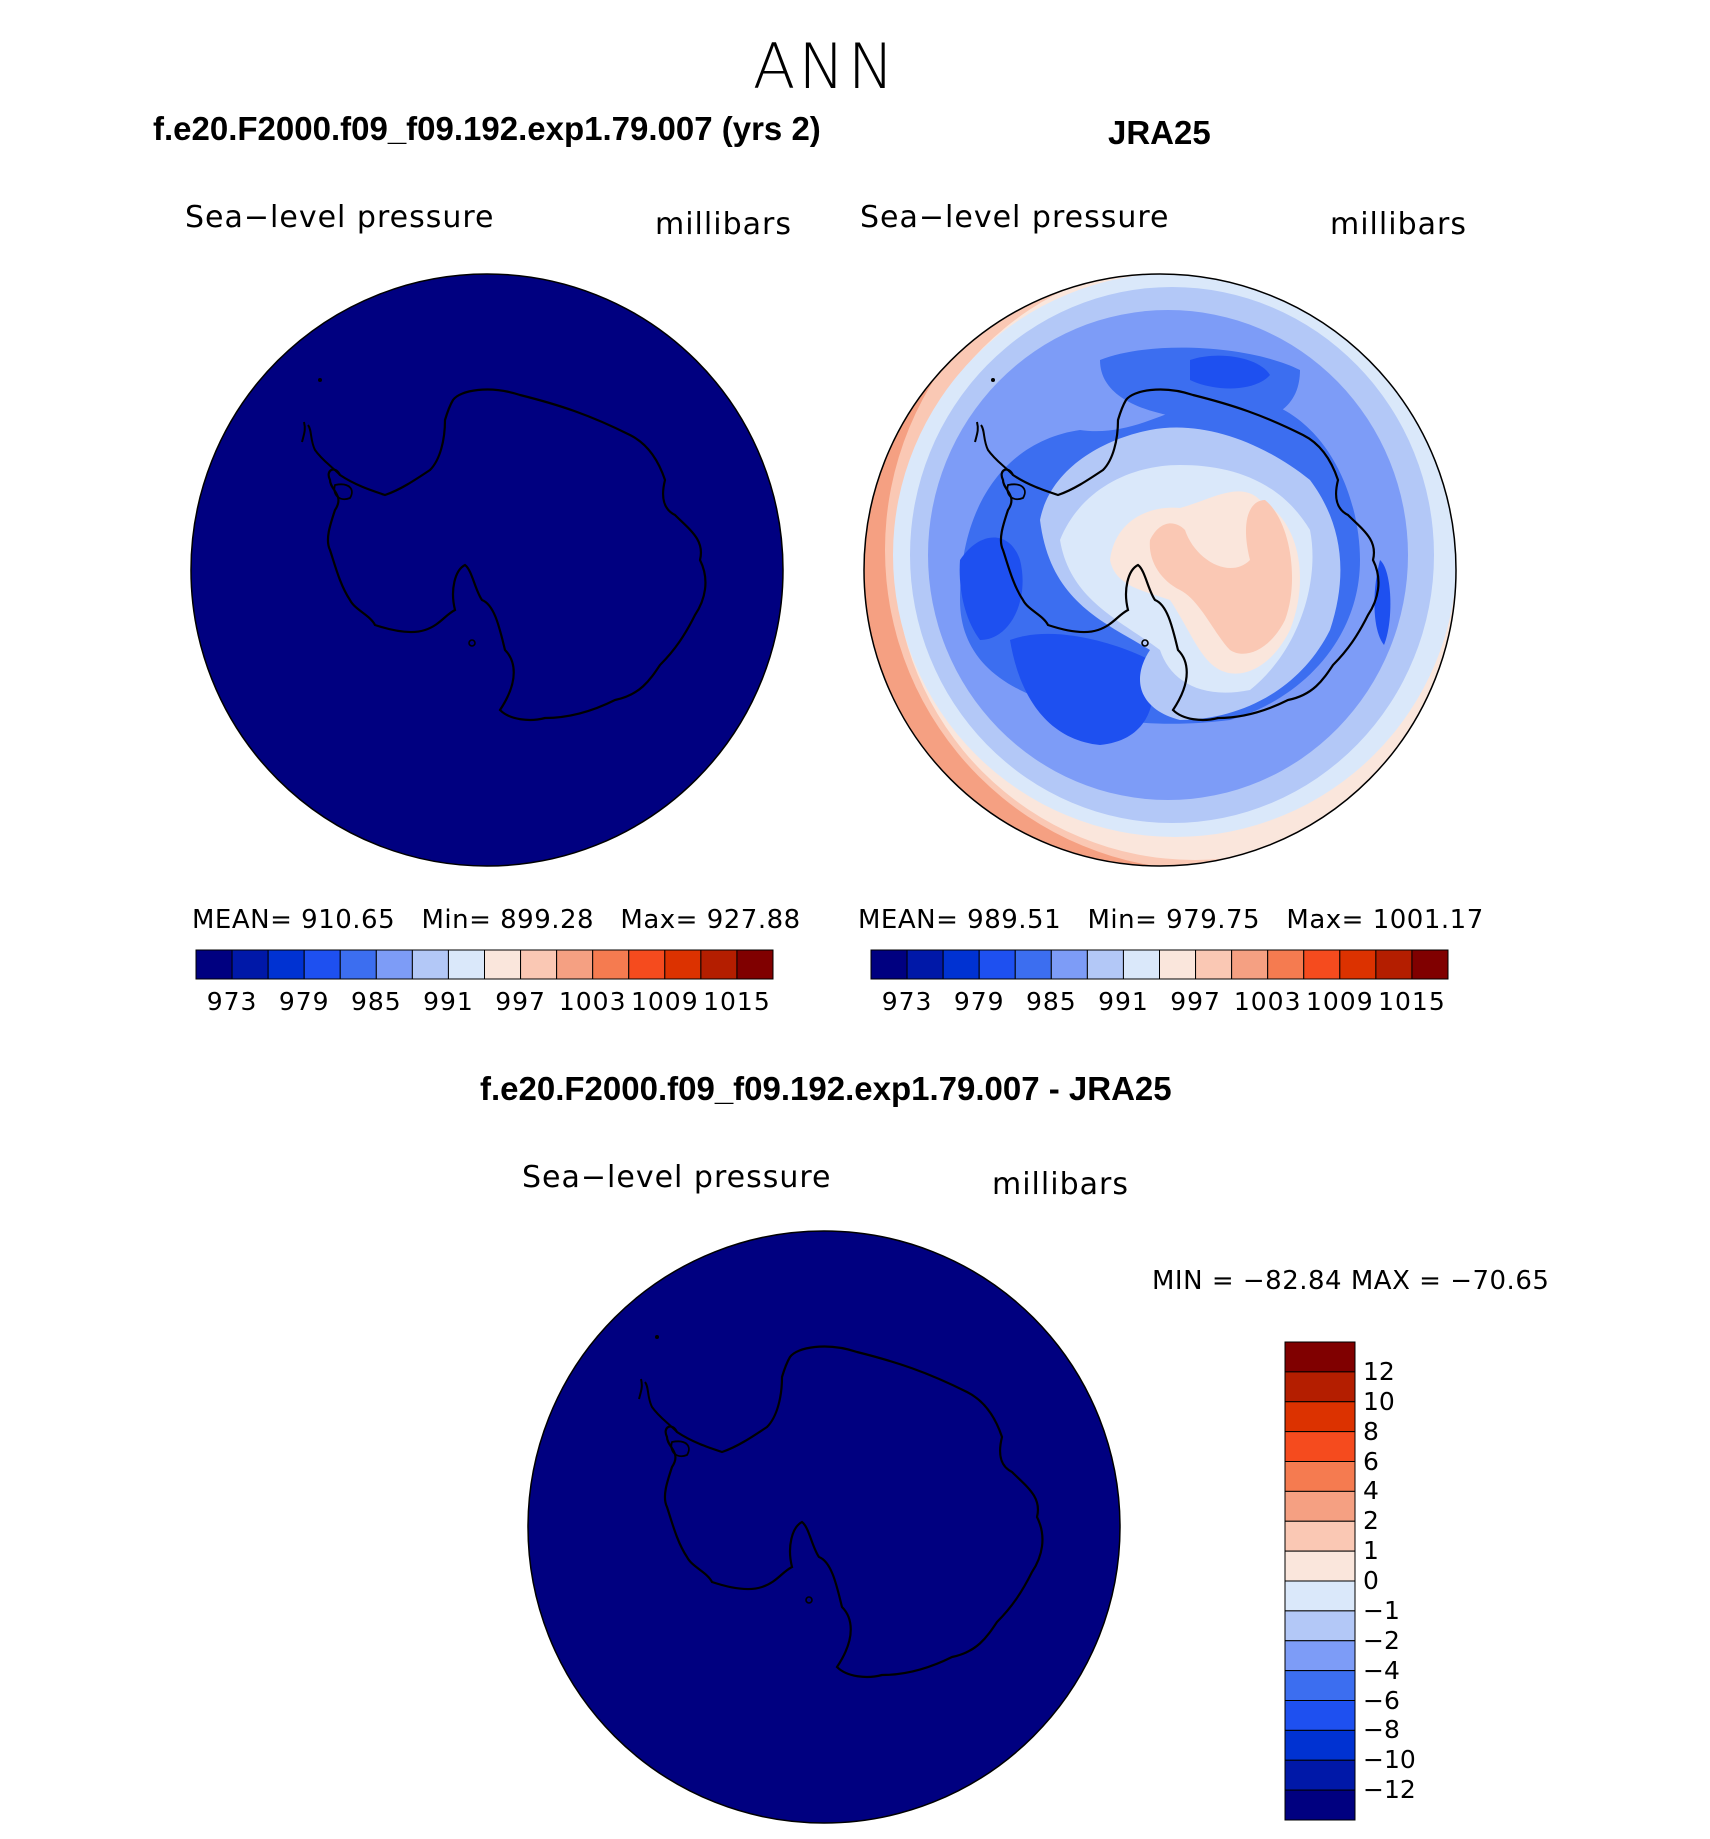 This screenshot has height=1839, width=1710. Describe the element at coordinates (1014, 920) in the screenshot. I see `obs-mean-value: 989.51` at that location.